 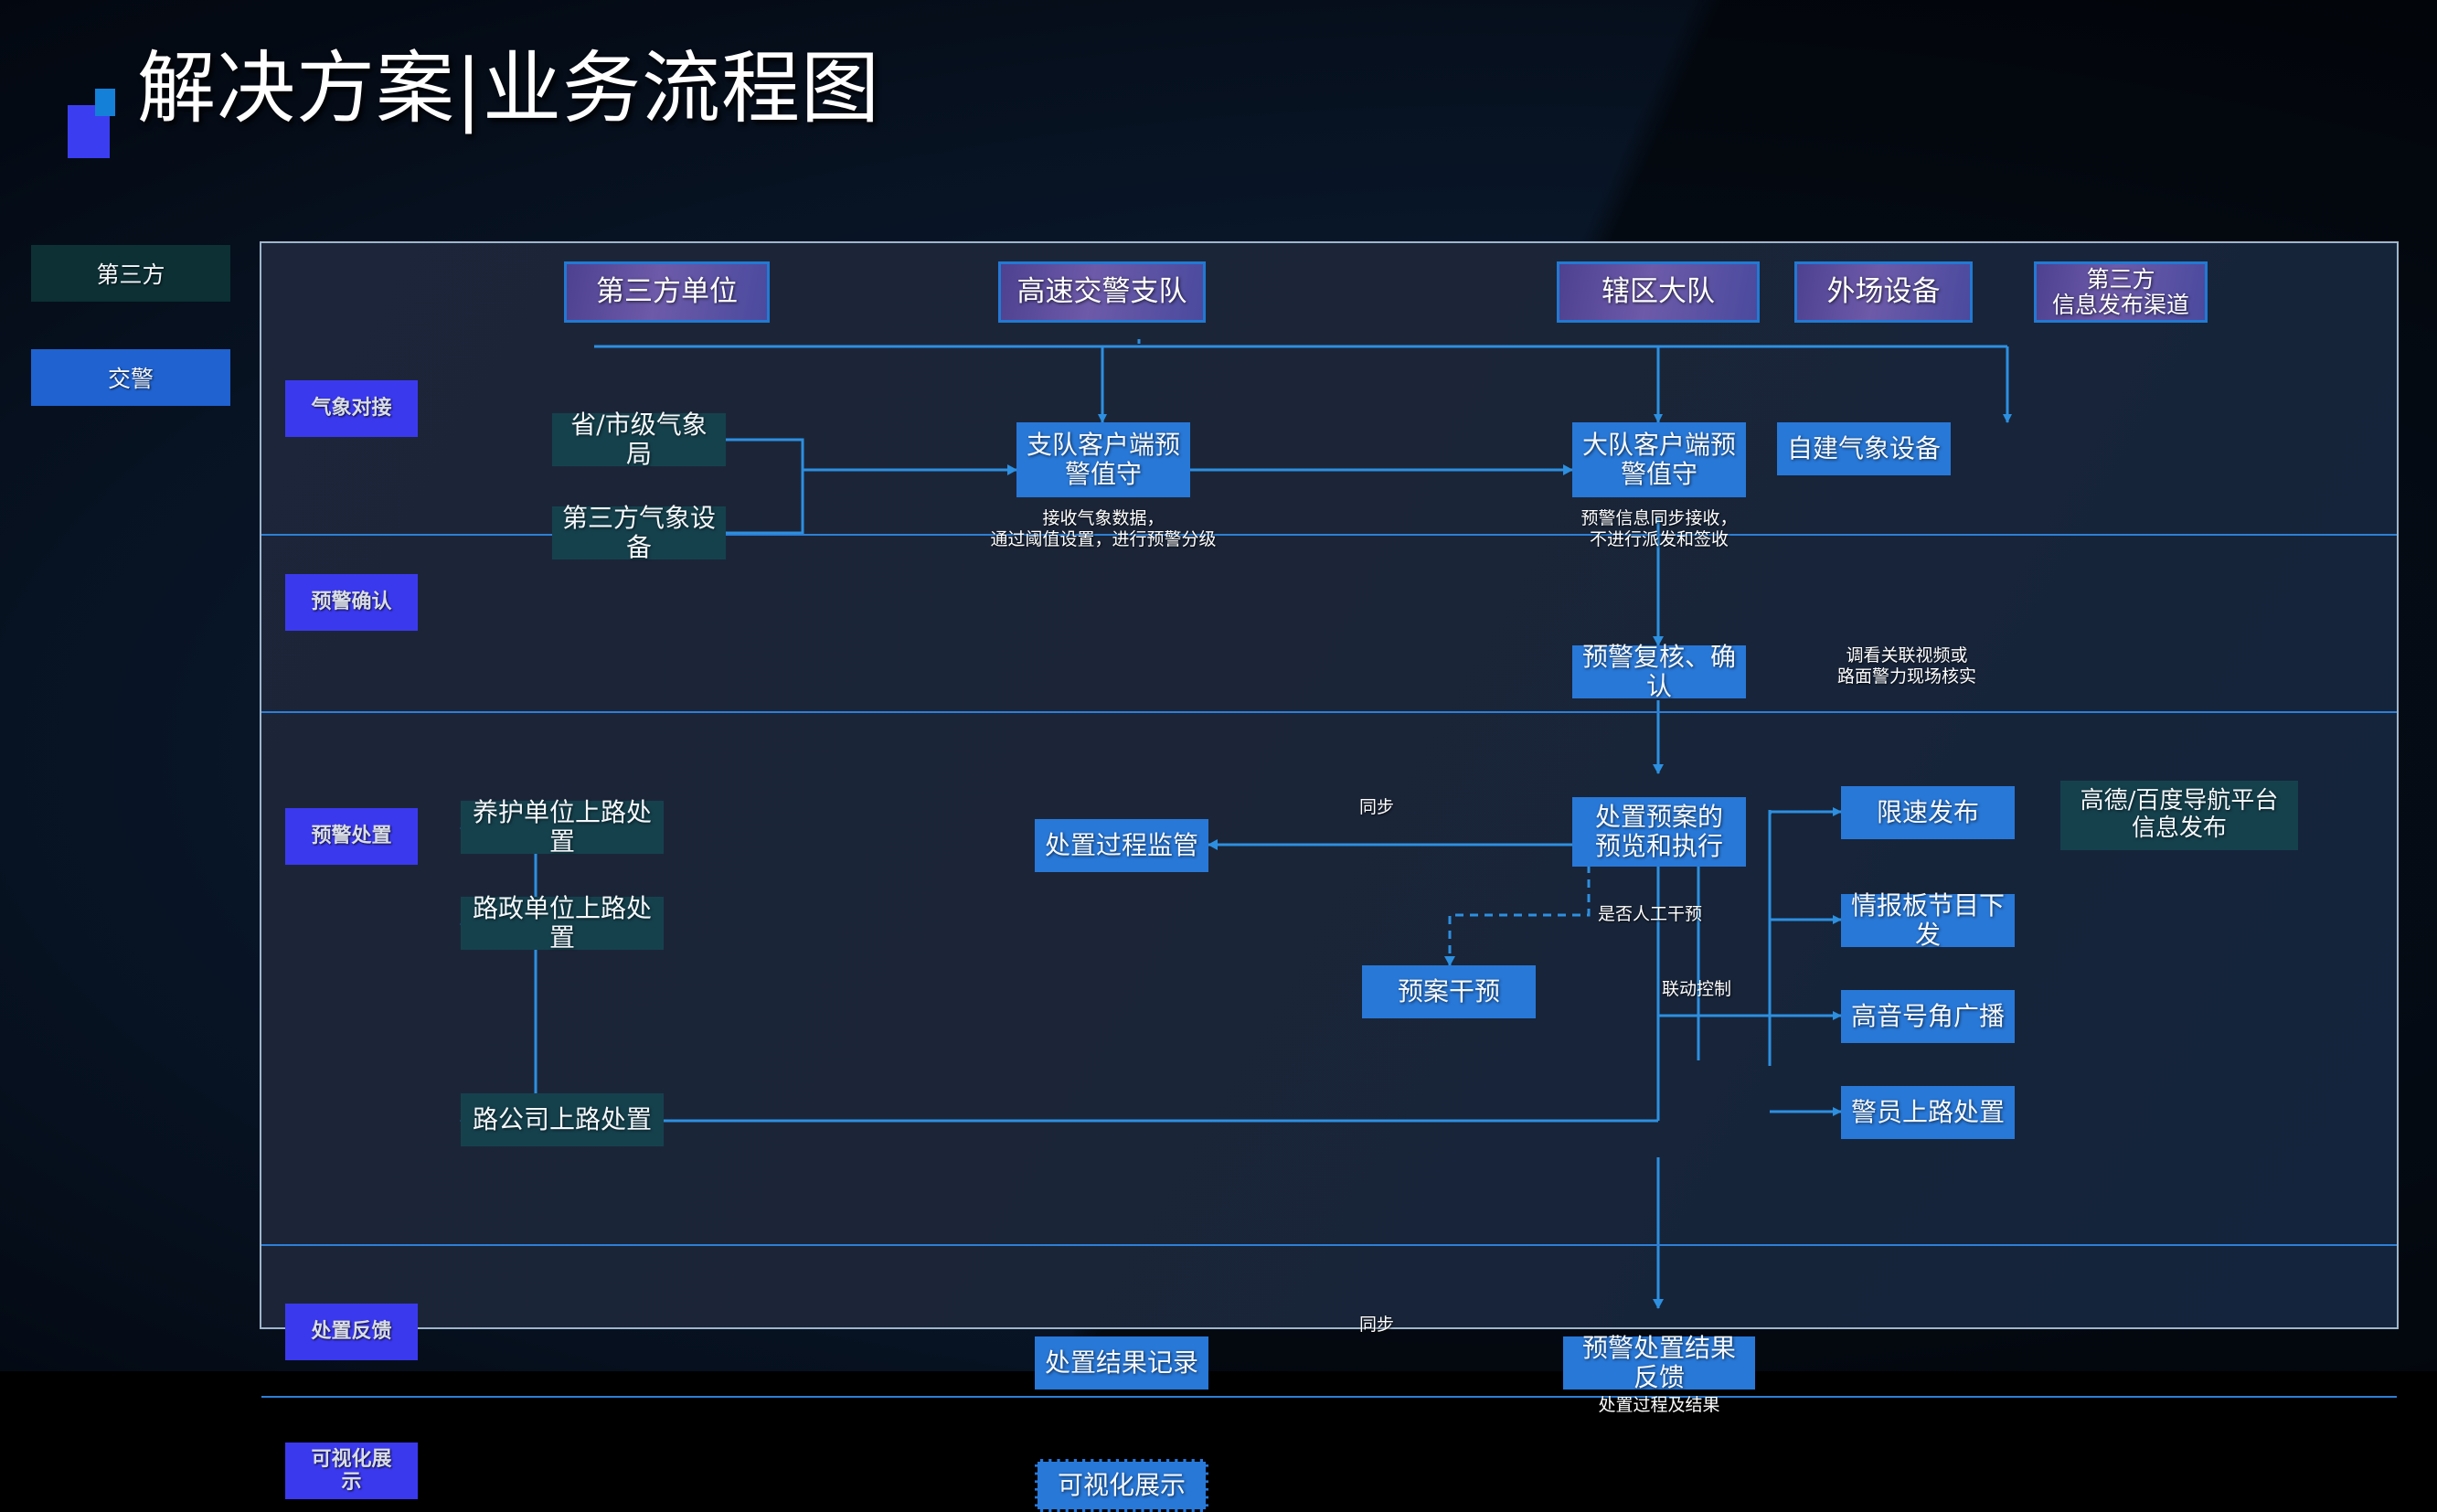 I want to click on legend-item-third-party: 第三方, so click(x=130, y=273).